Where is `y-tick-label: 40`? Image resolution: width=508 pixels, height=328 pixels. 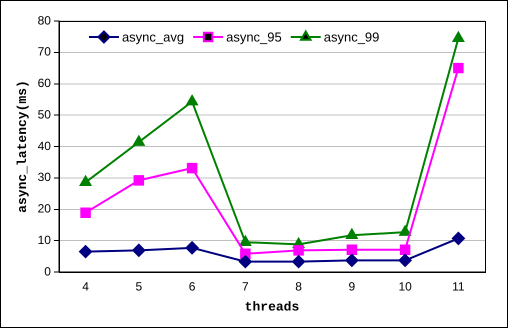
y-tick-label: 40 is located at coordinates (45, 145).